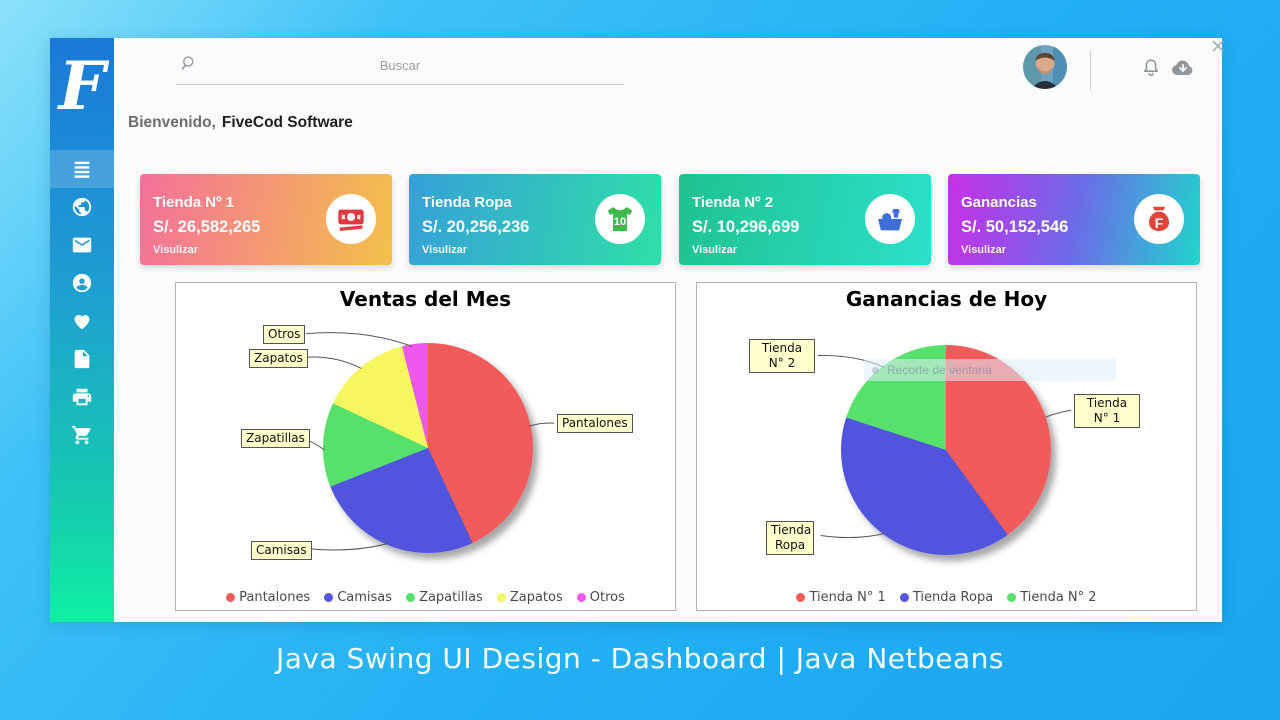 The height and width of the screenshot is (720, 1280). I want to click on pie-label-tienda-ropa: Tienda Ropa, so click(790, 538).